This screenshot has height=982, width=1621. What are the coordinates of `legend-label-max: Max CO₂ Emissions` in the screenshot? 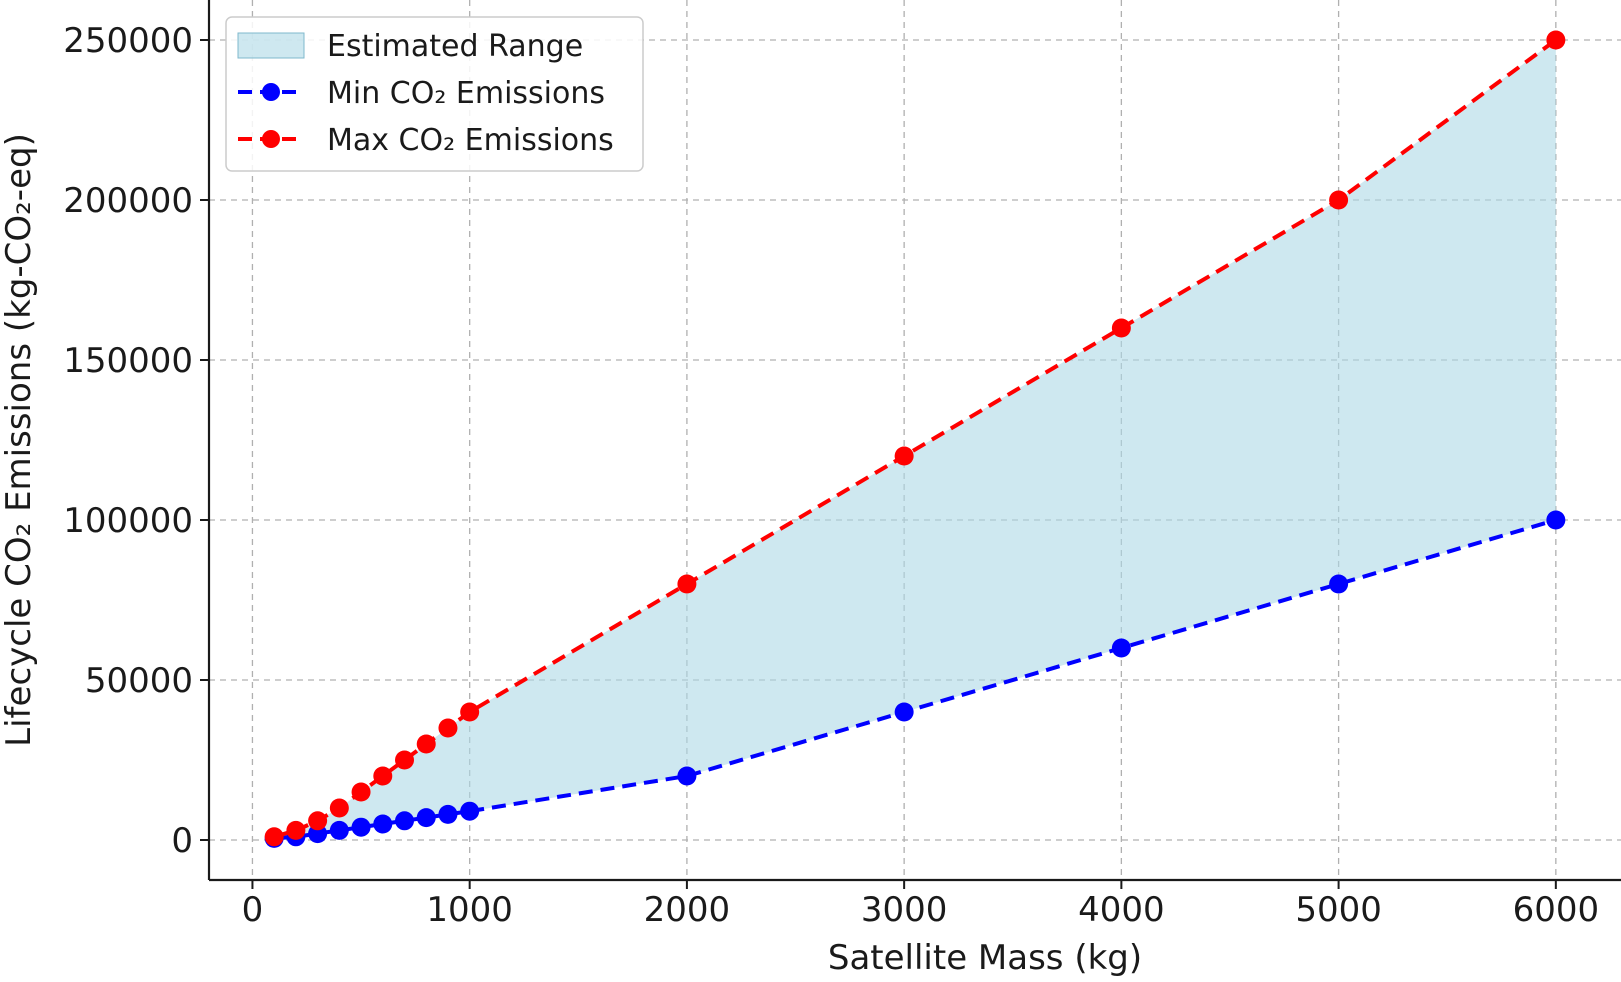 It's located at (470, 140).